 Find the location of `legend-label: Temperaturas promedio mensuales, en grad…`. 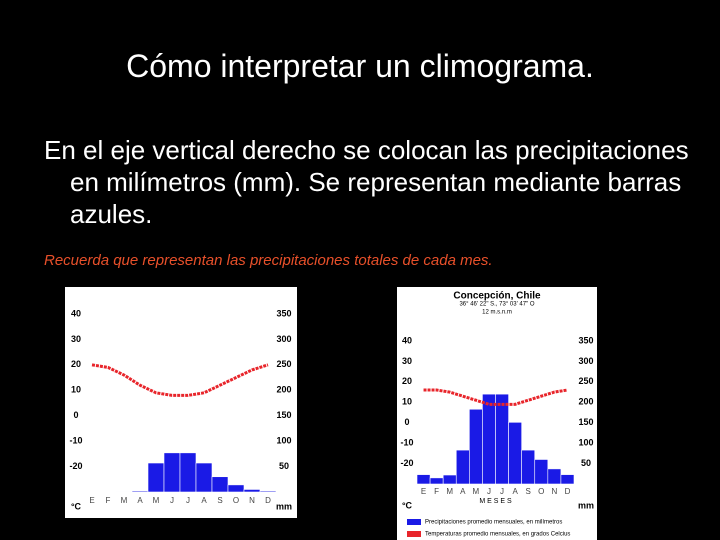

legend-label: Temperaturas promedio mensuales, en grad… is located at coordinates (497, 535).